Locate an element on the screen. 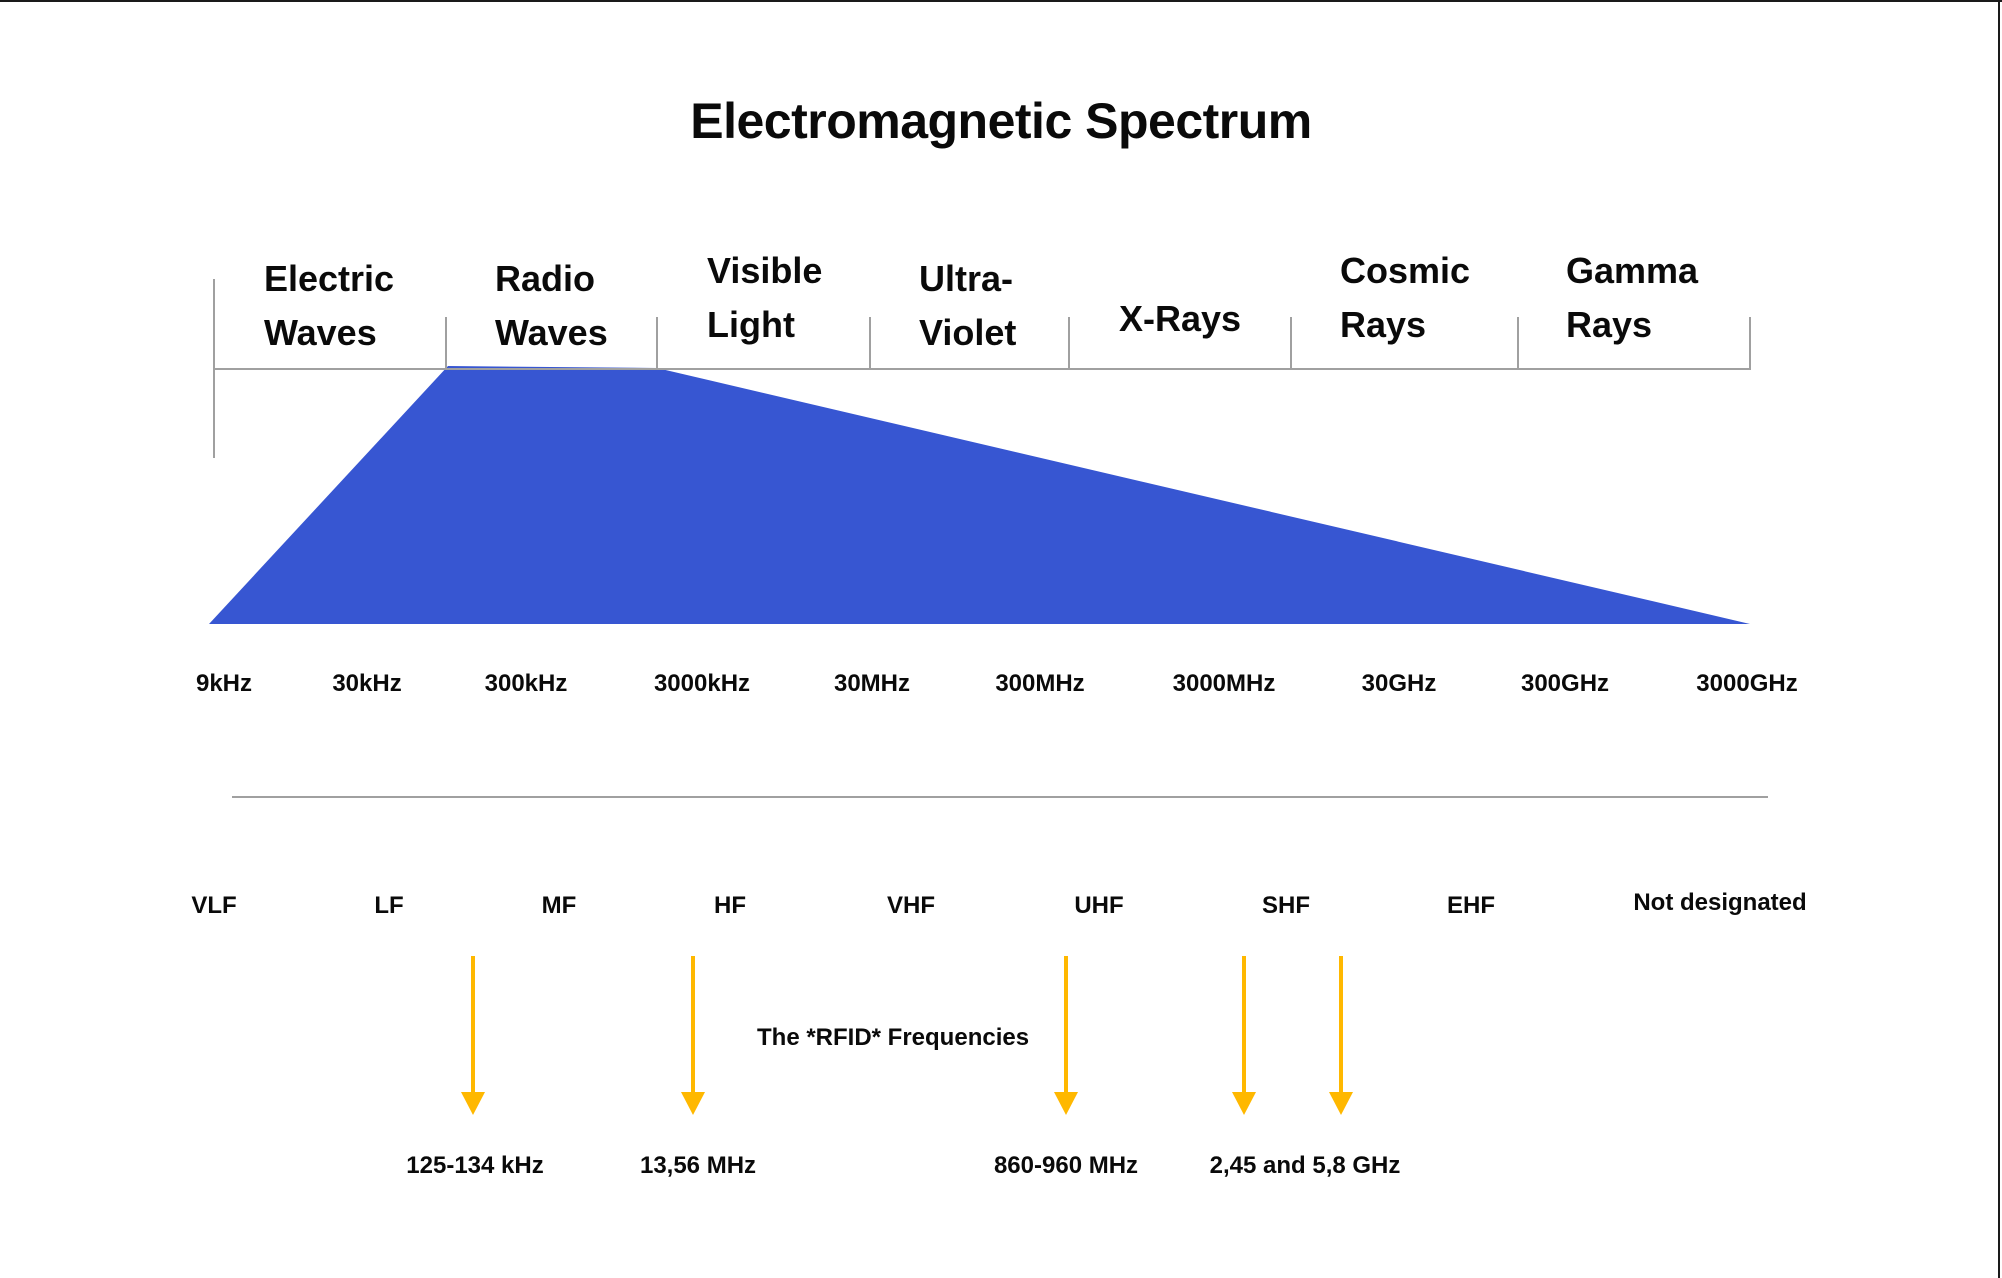 Image resolution: width=2002 pixels, height=1278 pixels. band-label-cosmic-rays: Cosmic Rays is located at coordinates (1405, 298).